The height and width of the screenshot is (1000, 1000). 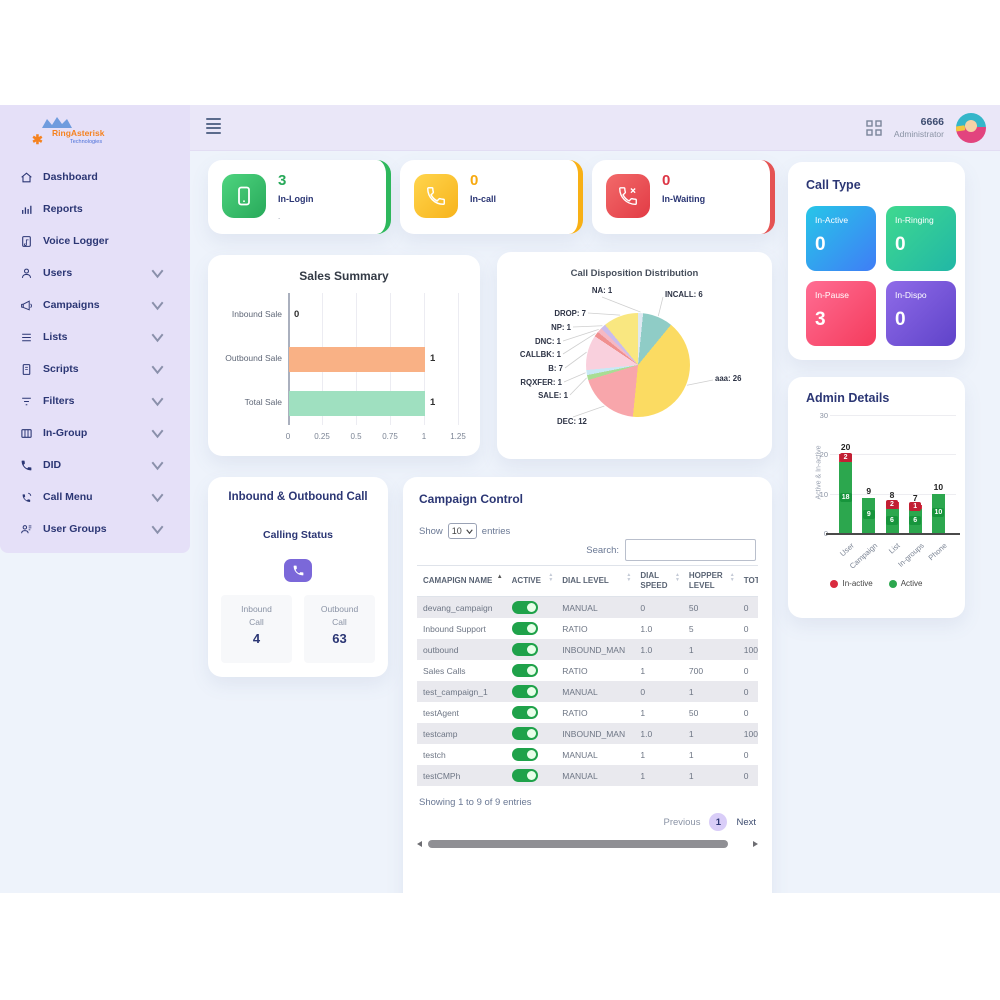 I want to click on call-type-tile-in-pause: In-Pause 3, so click(x=841, y=313).